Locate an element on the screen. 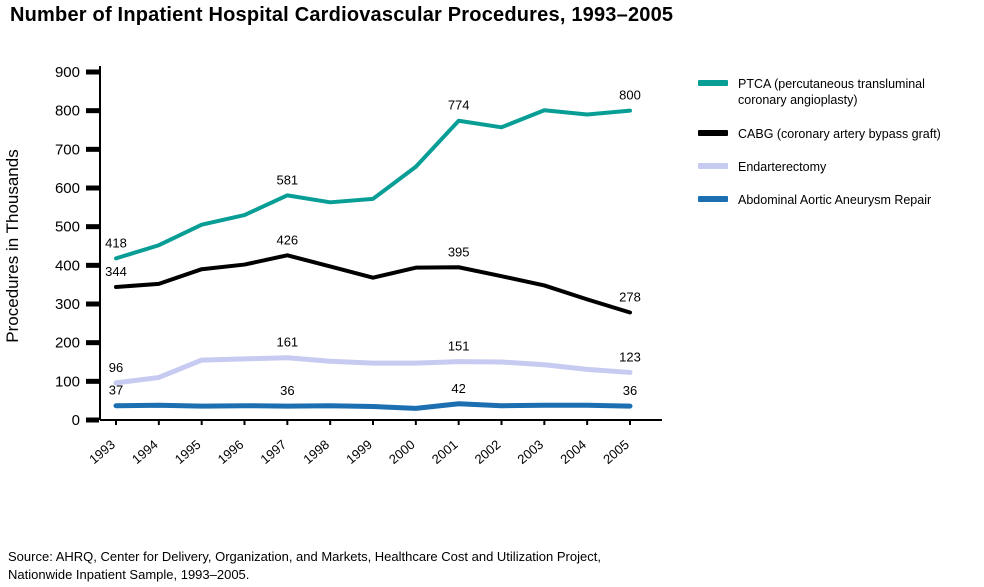 This screenshot has height=587, width=984. x-tick-label: 1993 is located at coordinates (102, 452).